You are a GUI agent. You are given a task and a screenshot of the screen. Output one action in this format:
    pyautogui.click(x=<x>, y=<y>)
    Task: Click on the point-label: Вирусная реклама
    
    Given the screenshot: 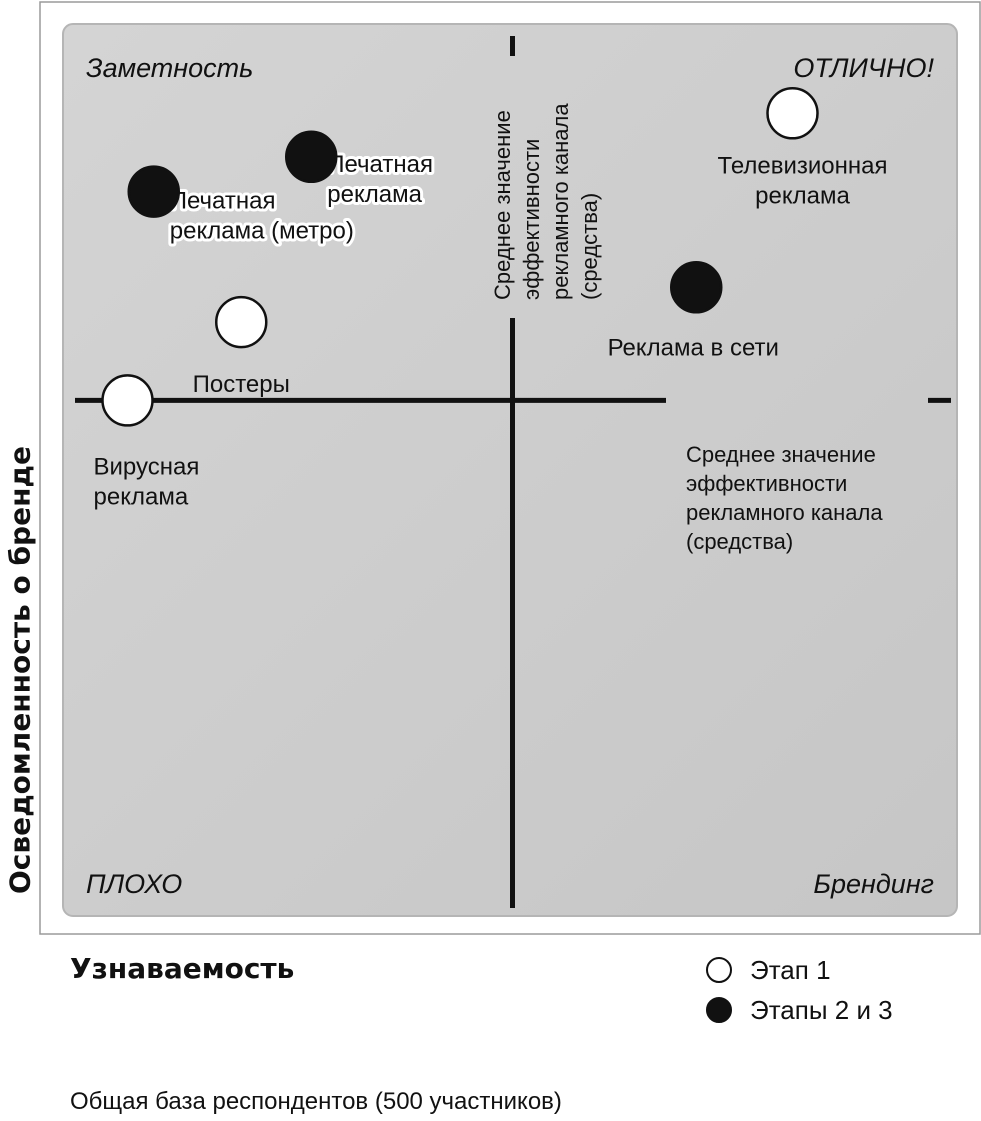 What is the action you would take?
    pyautogui.click(x=147, y=481)
    